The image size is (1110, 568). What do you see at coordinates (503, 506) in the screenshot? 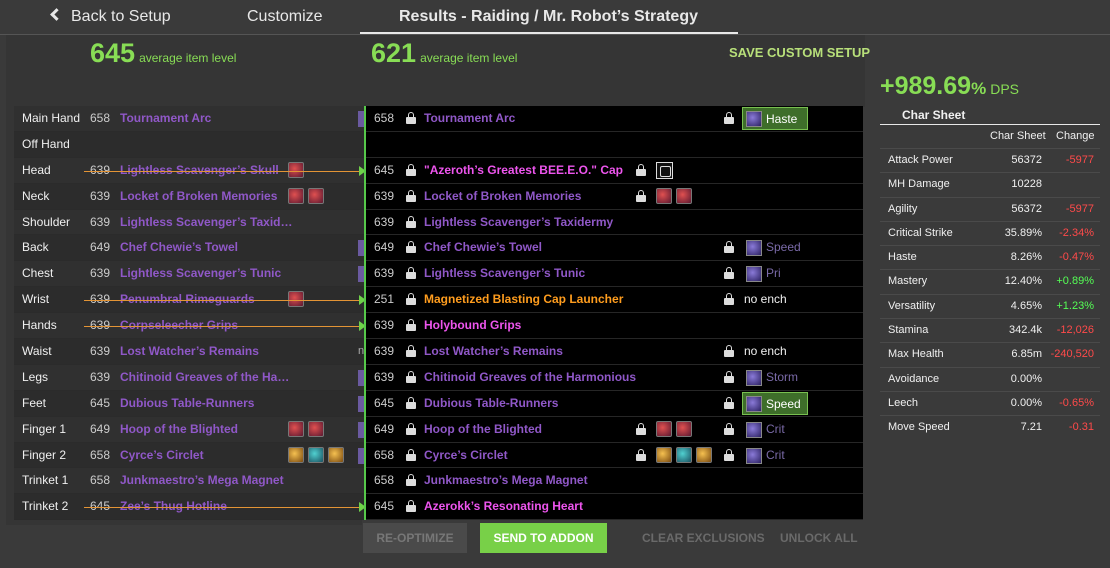
I see `item-name: Azerokk’s Resonating Heart` at bounding box center [503, 506].